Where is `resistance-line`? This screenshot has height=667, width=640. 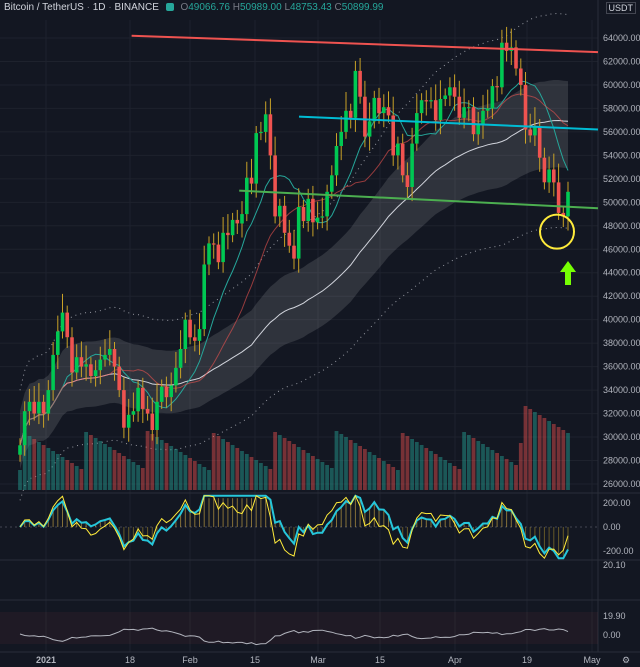
resistance-line is located at coordinates (365, 44).